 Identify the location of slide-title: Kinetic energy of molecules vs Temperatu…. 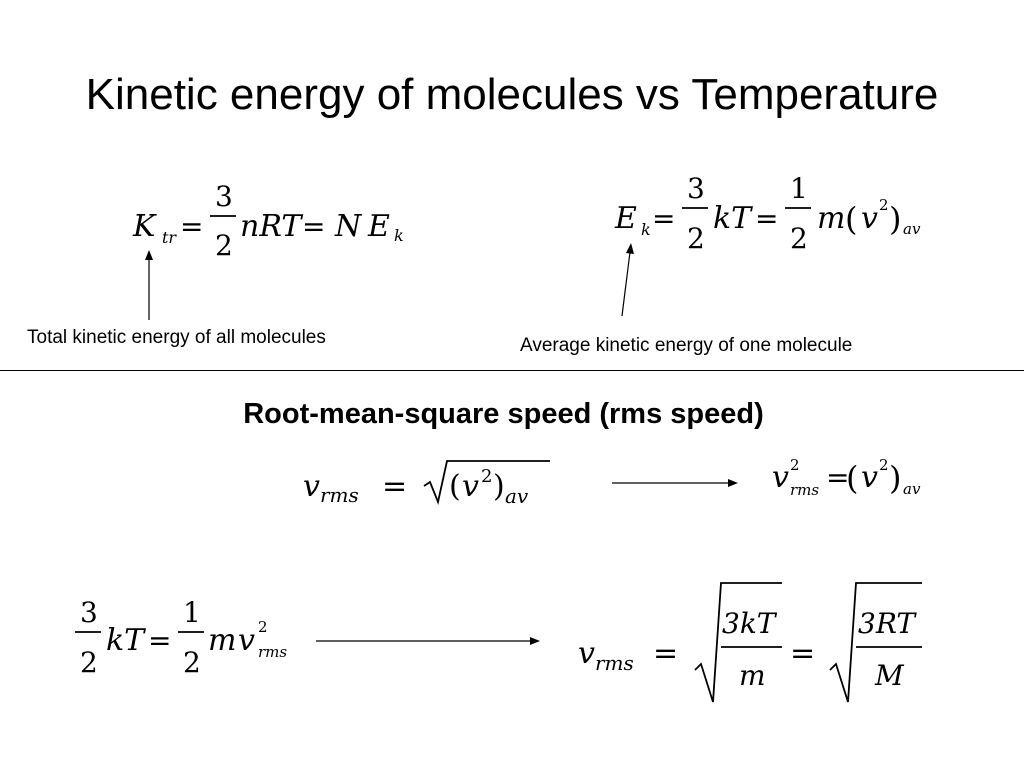
(512, 94).